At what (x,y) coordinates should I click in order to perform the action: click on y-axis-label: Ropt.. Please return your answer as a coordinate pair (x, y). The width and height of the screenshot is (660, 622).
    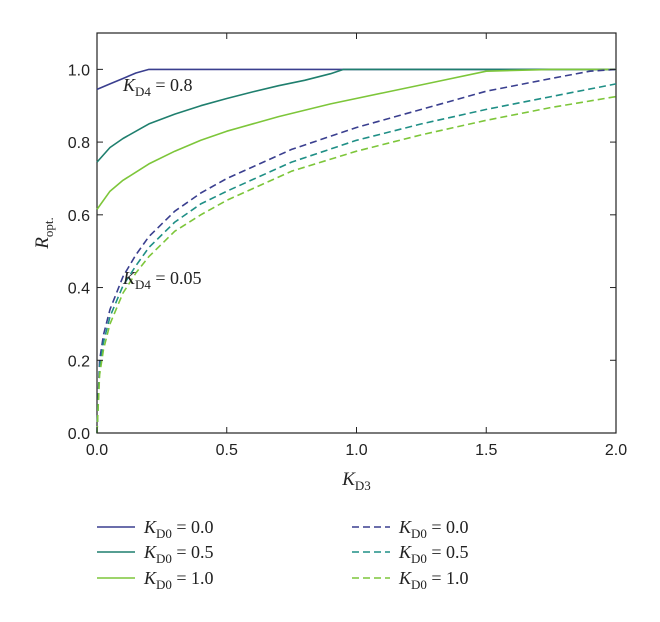
    Looking at the image, I should click on (44, 233).